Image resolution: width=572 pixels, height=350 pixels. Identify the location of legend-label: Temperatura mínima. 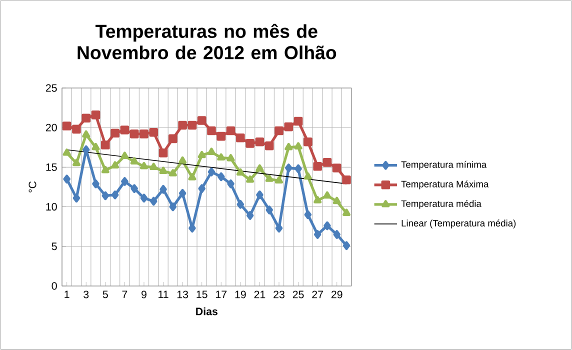
(444, 165).